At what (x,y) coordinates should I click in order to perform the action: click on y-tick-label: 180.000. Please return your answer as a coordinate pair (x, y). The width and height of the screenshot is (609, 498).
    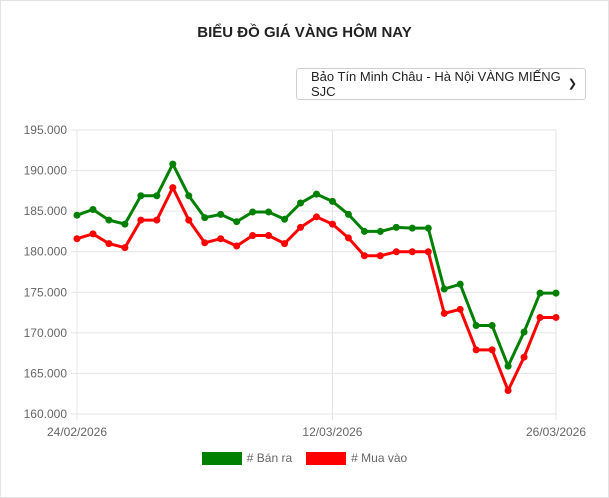
    Looking at the image, I should click on (46, 252).